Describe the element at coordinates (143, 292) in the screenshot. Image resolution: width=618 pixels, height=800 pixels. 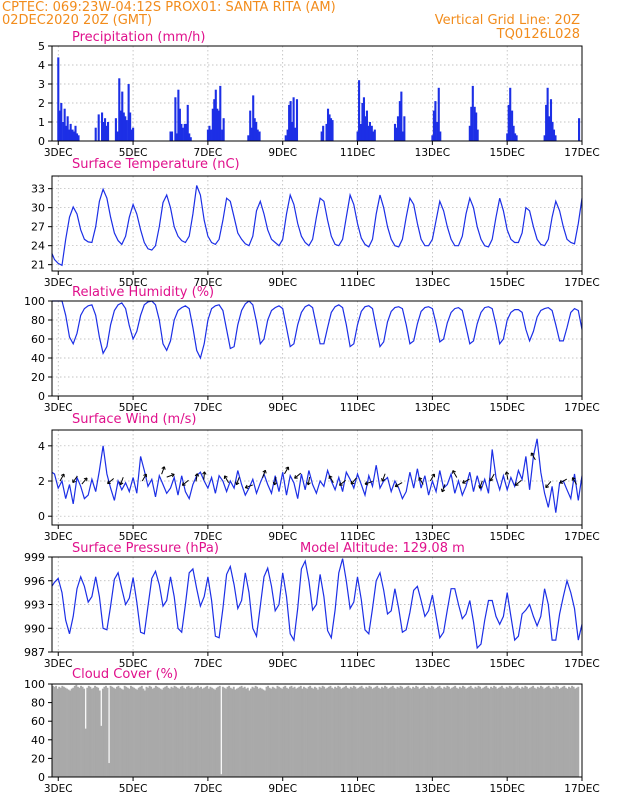
I see `panel-title: Relative Humidity (%)` at that location.